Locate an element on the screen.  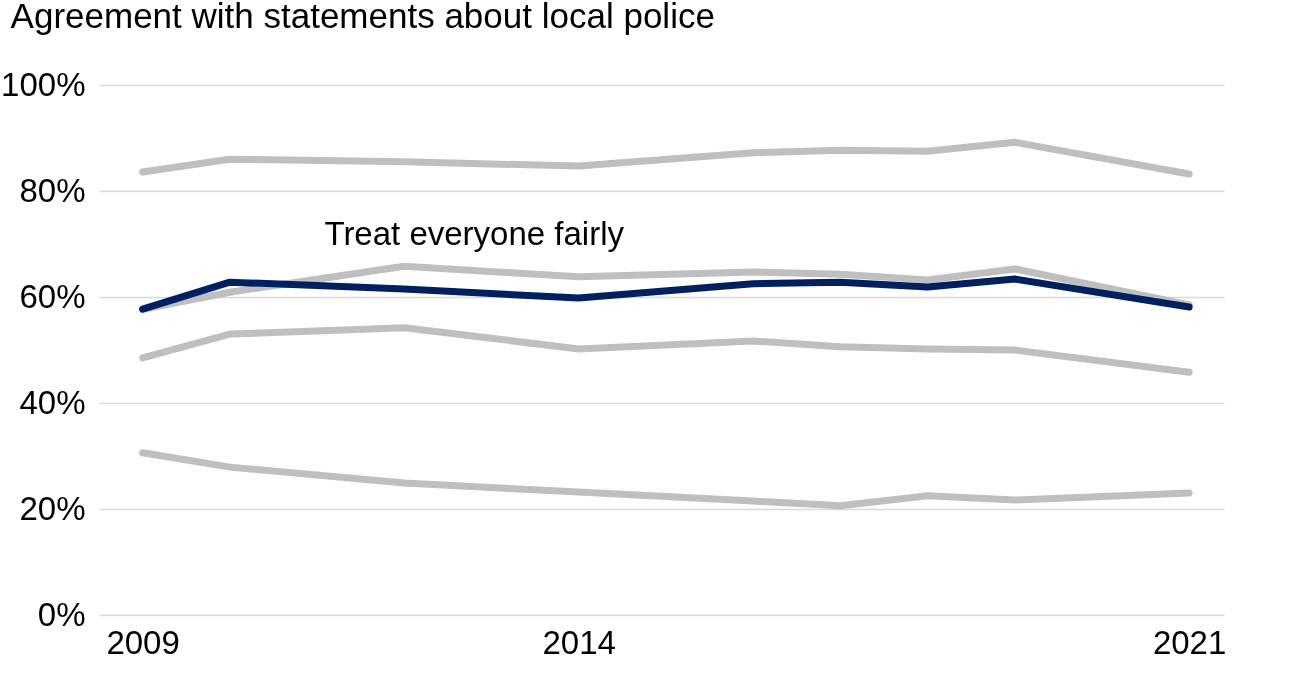
x-tick-label: 2009 is located at coordinates (143, 642).